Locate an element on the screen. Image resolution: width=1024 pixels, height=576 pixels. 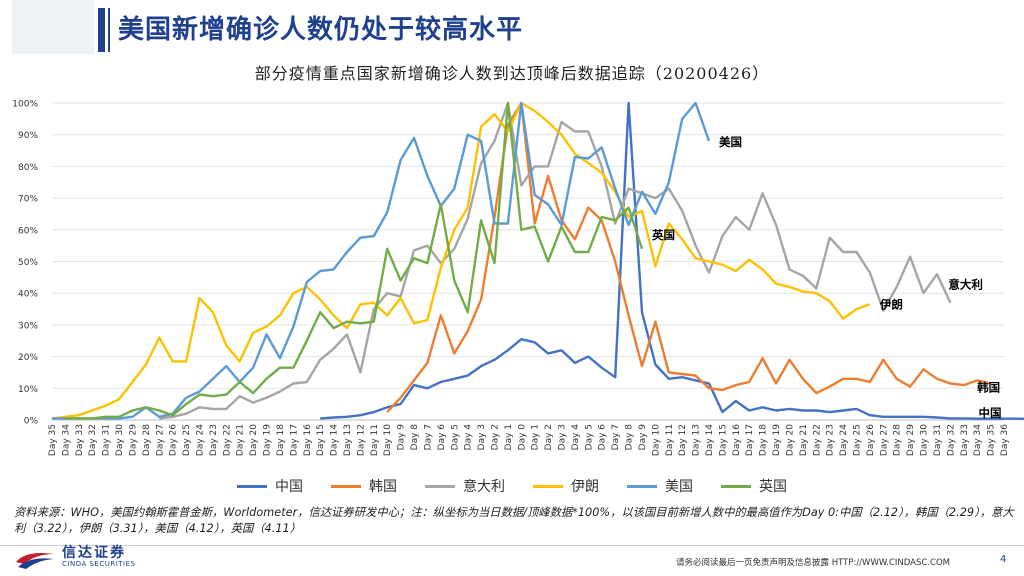
chart-legend: 中国 韩国 意大利 伊朗 美国 英国 is located at coordinates (512, 486).